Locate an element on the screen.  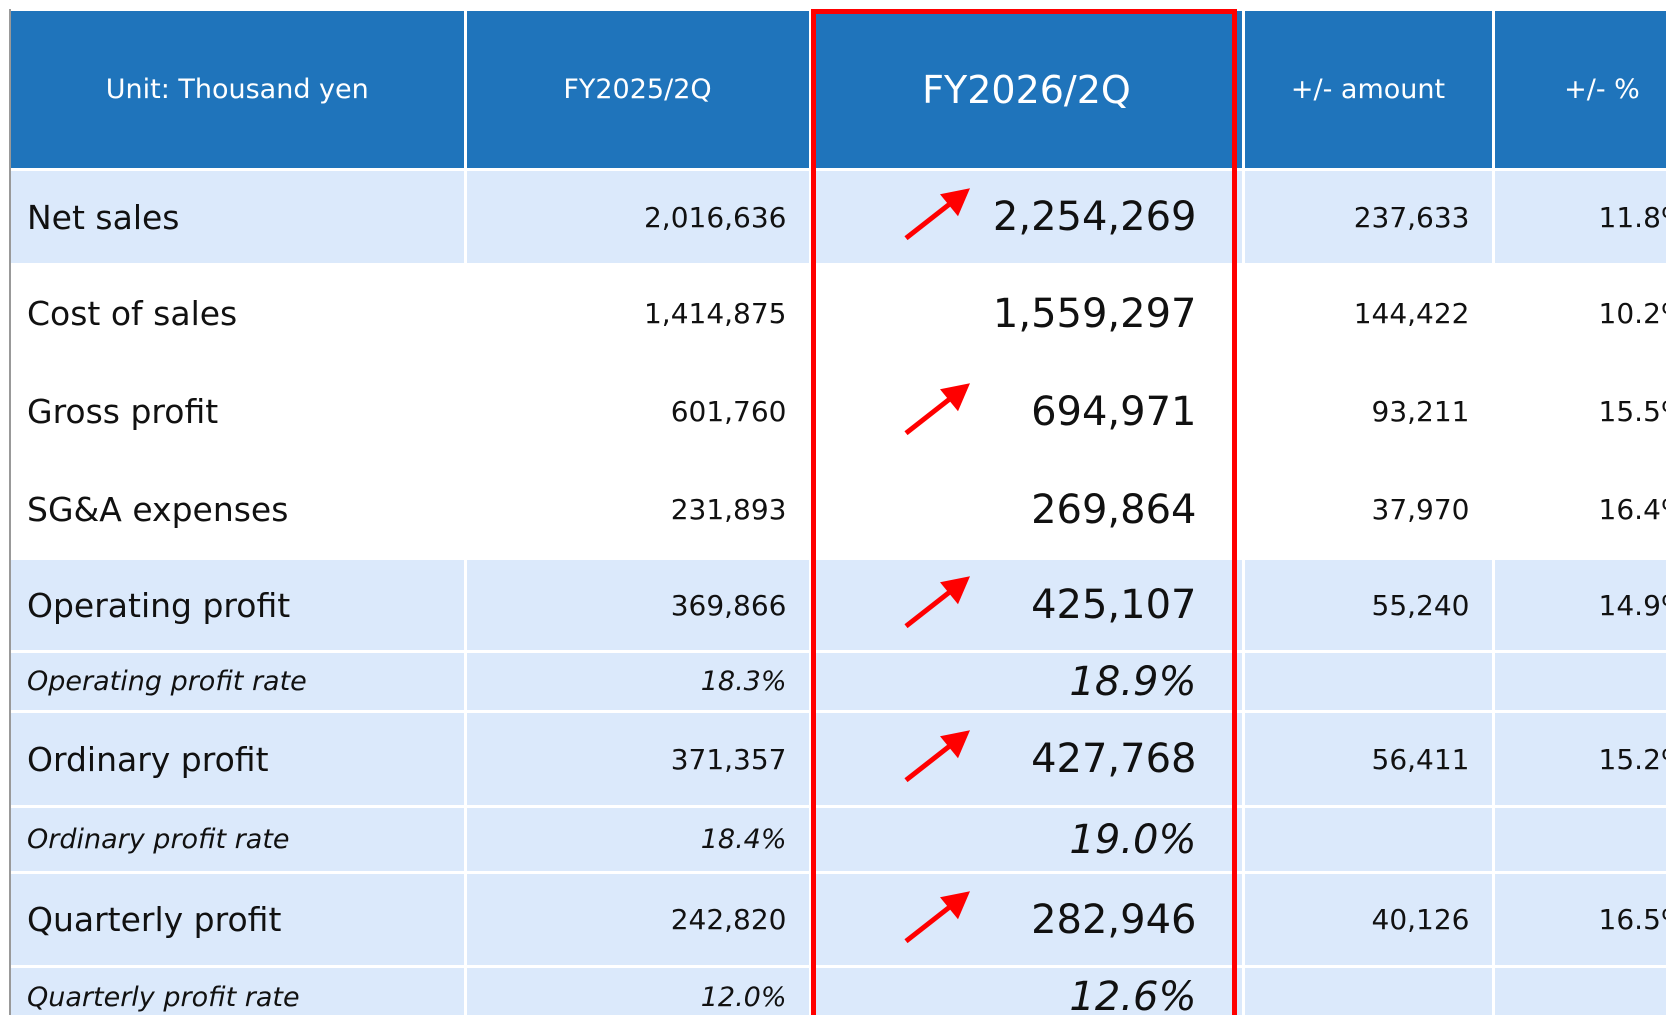
cell: 18.4% is located at coordinates (638, 839).